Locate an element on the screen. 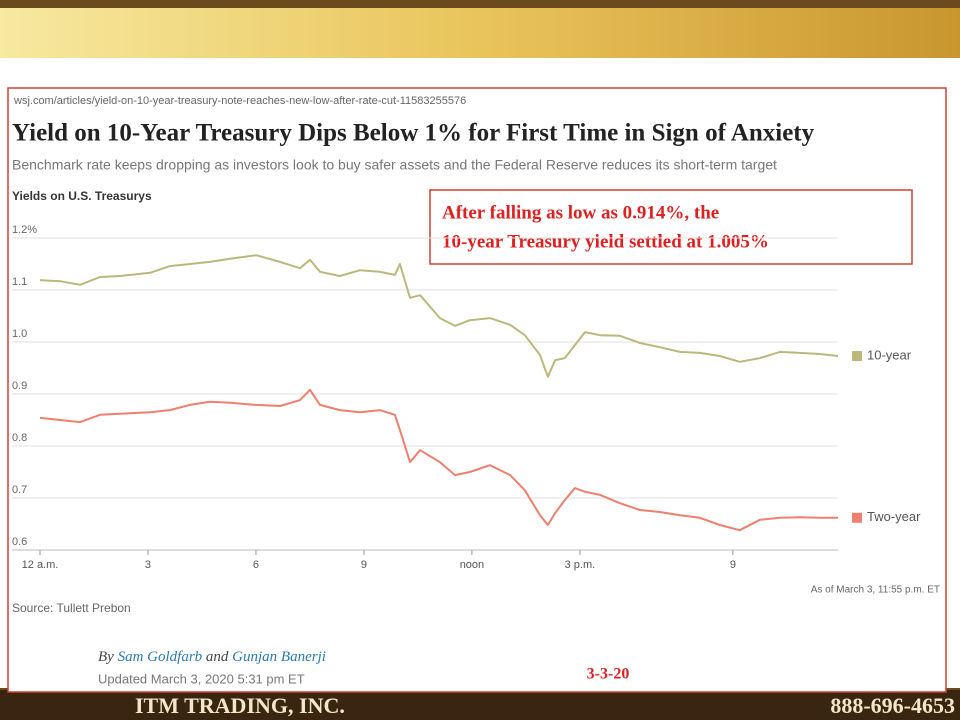 This screenshot has height=720, width=960. x-tick-label: 6 is located at coordinates (256, 565).